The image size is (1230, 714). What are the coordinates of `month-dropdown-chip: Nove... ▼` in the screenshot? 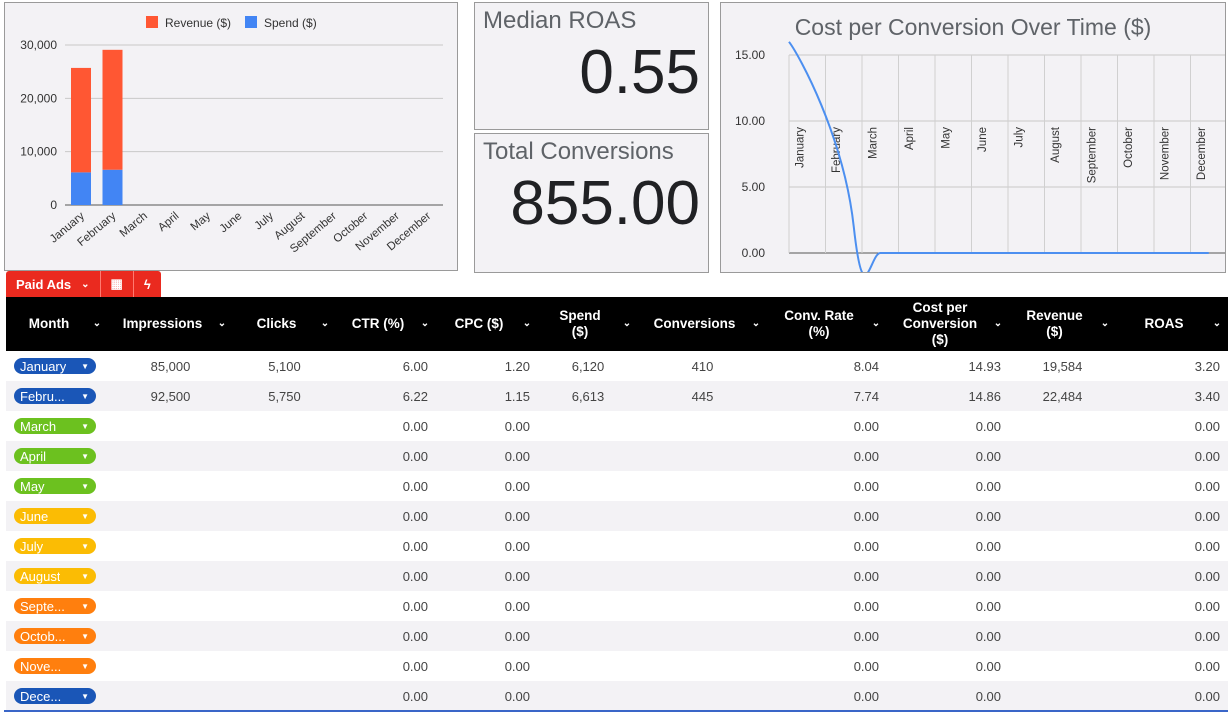 It's located at (55, 666).